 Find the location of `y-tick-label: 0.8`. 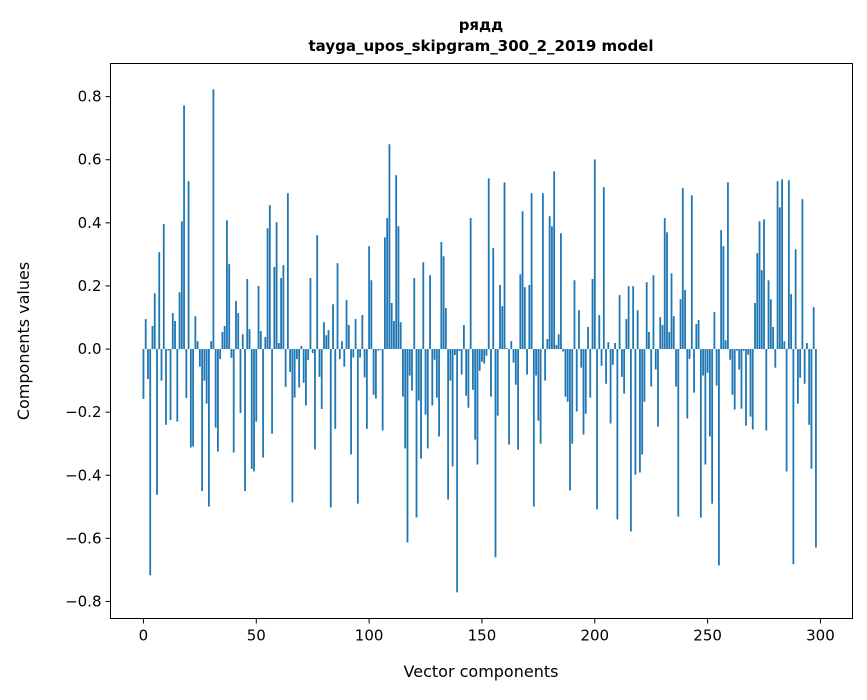

y-tick-label: 0.8 is located at coordinates (90, 97).